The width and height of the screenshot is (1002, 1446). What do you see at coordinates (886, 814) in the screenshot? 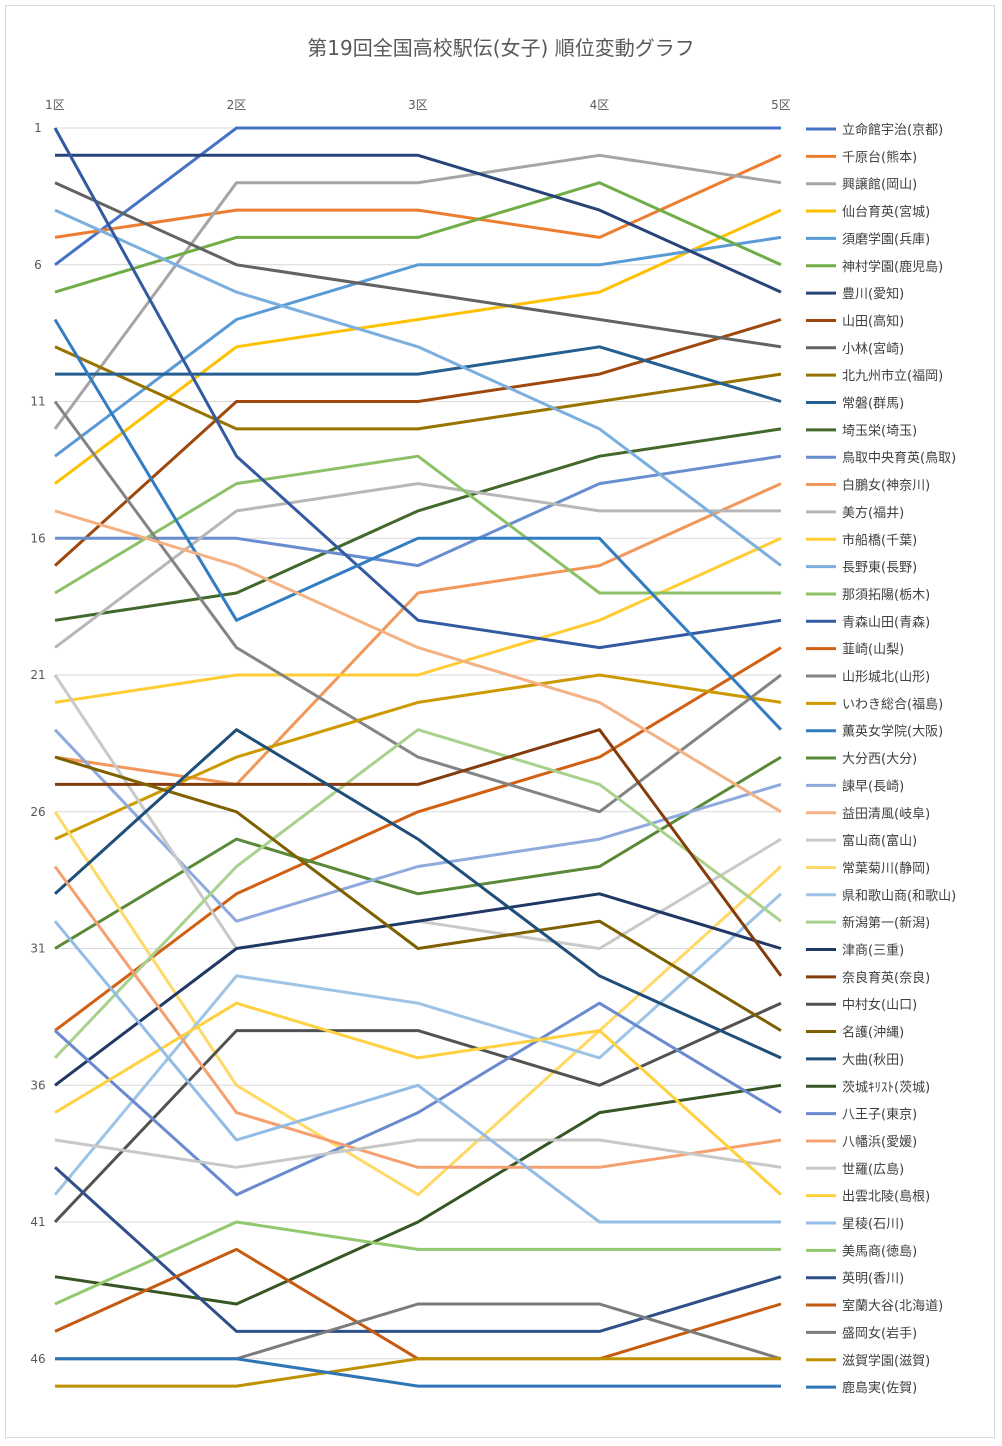
I see `legend-label: 益田清風(岐阜)` at bounding box center [886, 814].